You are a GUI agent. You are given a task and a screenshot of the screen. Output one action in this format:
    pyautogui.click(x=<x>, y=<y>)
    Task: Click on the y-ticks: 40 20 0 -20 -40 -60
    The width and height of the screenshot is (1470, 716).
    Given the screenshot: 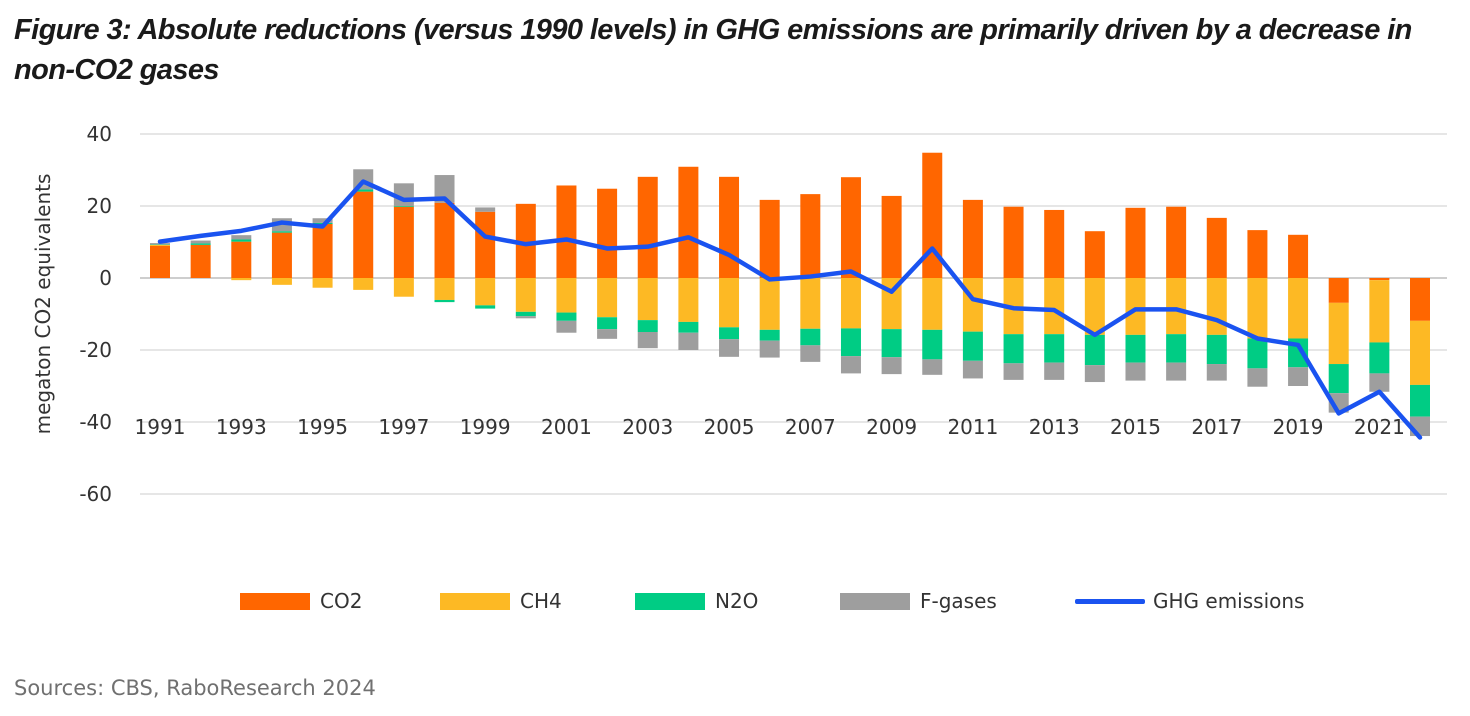 What is the action you would take?
    pyautogui.click(x=95, y=314)
    